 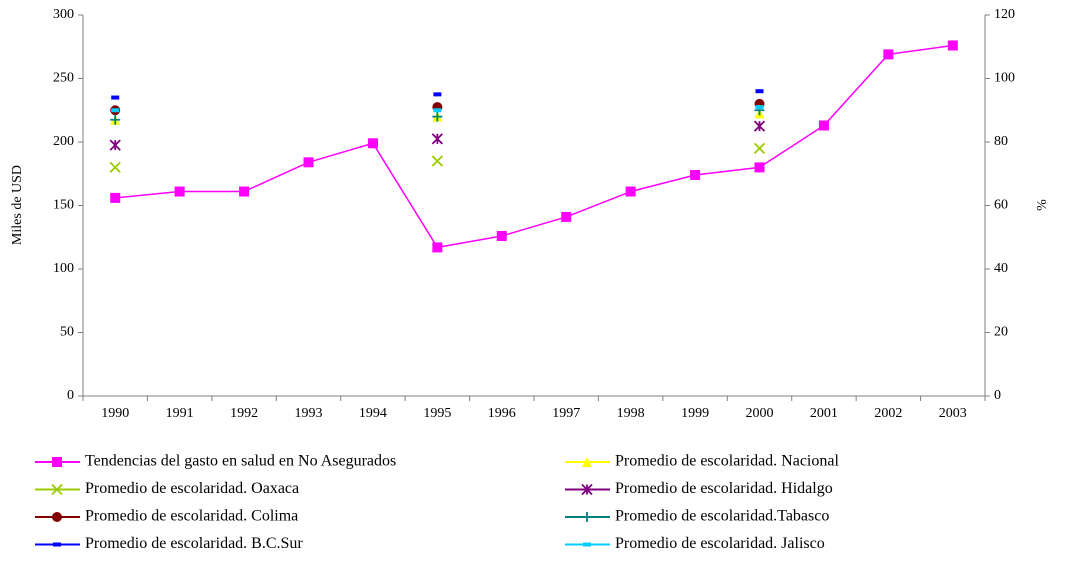 I want to click on y-tick-label: 0, so click(x=70, y=395).